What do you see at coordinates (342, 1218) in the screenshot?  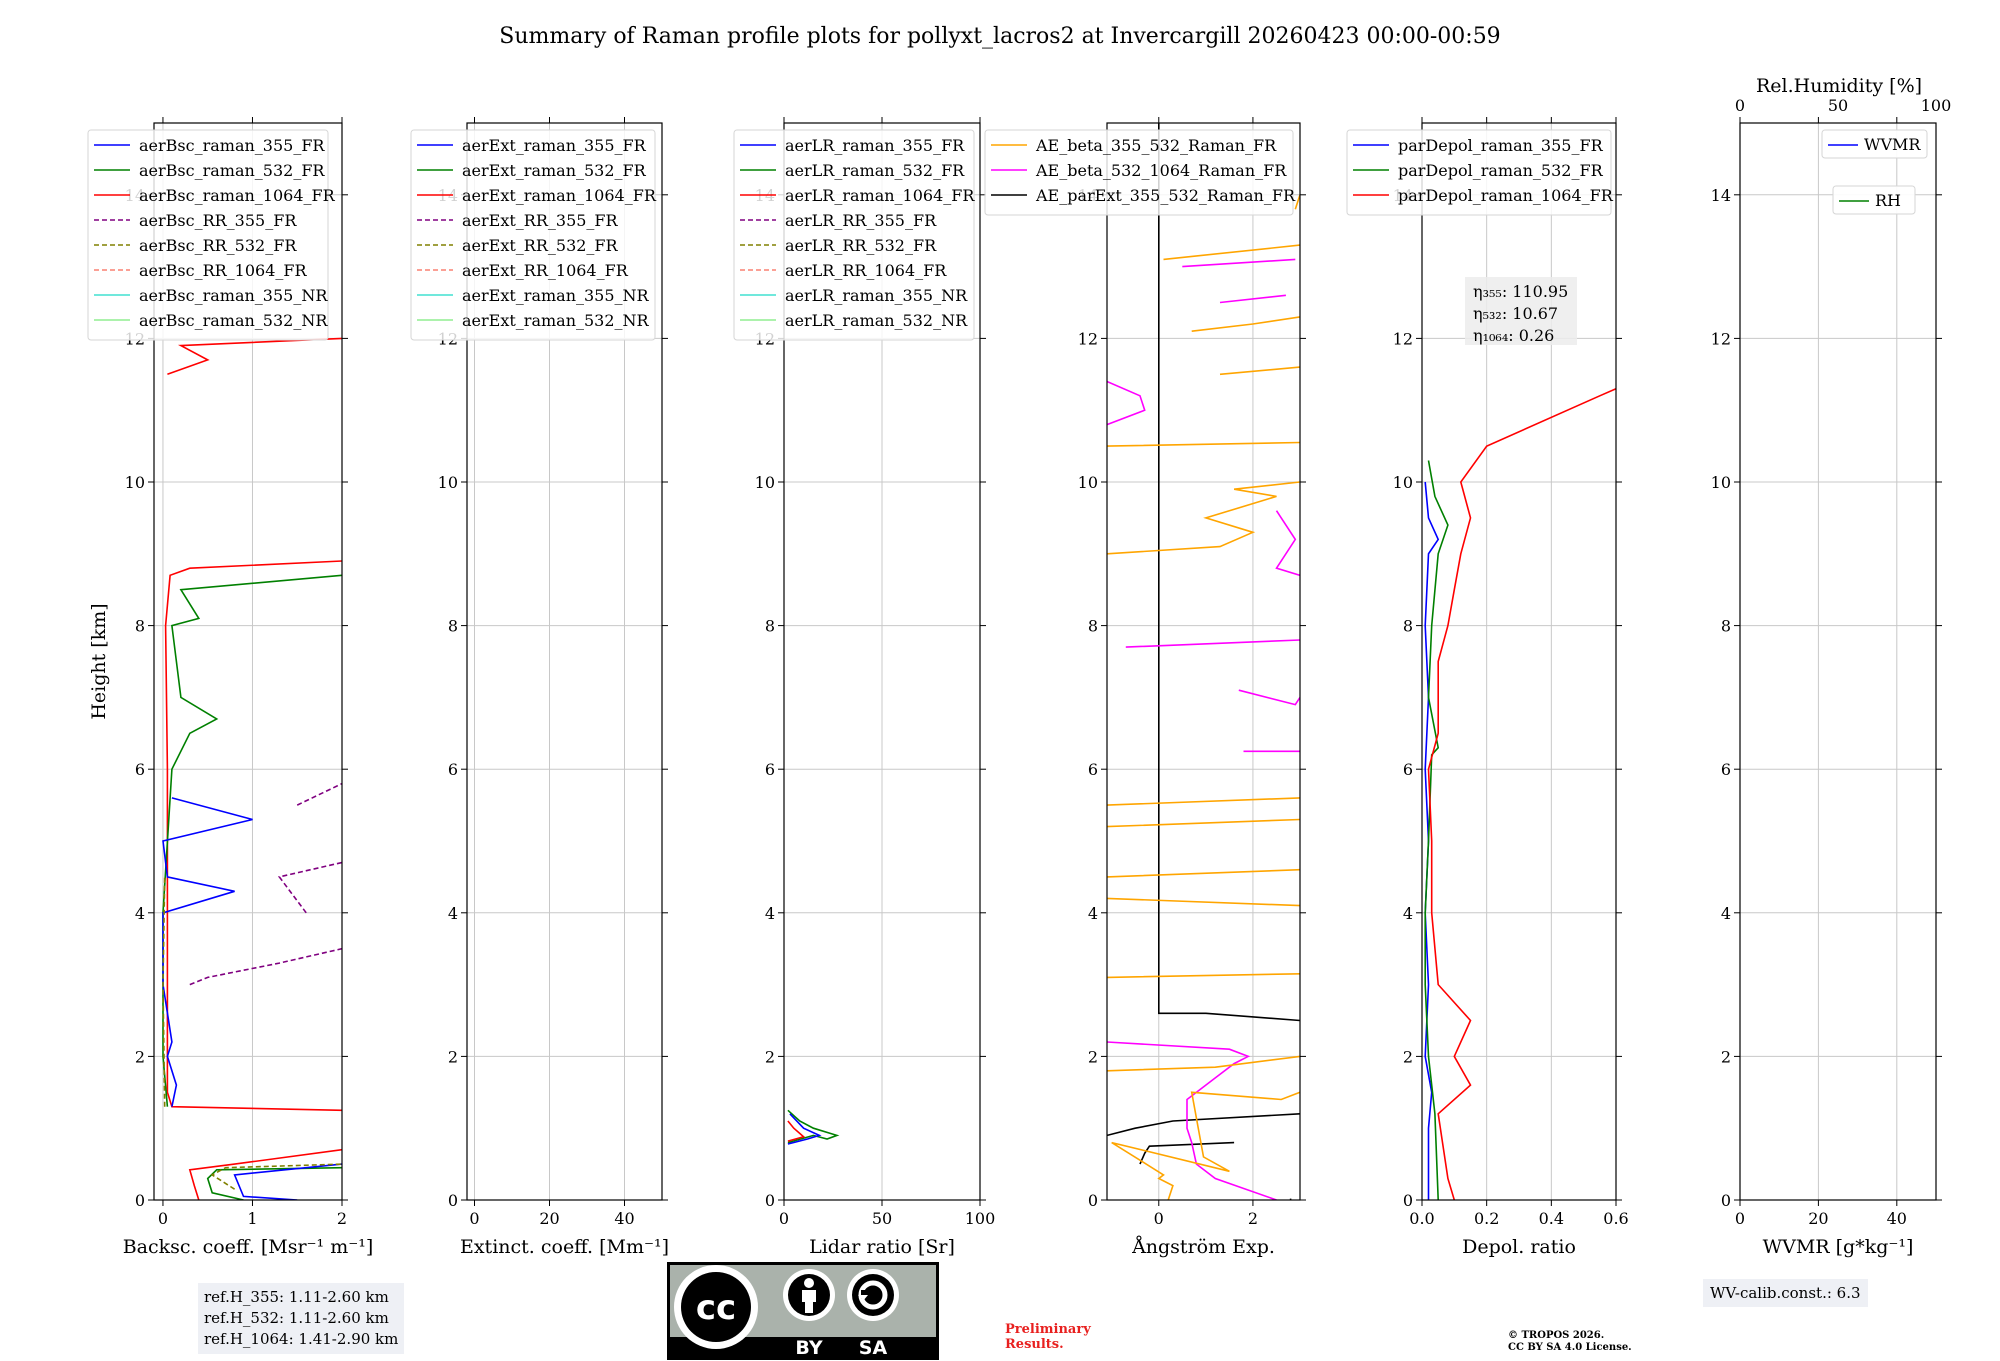 I see `xtick-label-bsc-2: 2` at bounding box center [342, 1218].